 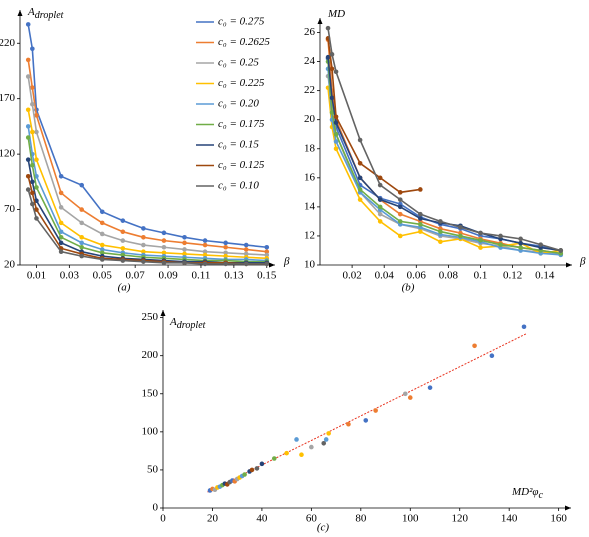 What do you see at coordinates (310, 148) in the screenshot?
I see `y-tick-label: 18` at bounding box center [310, 148].